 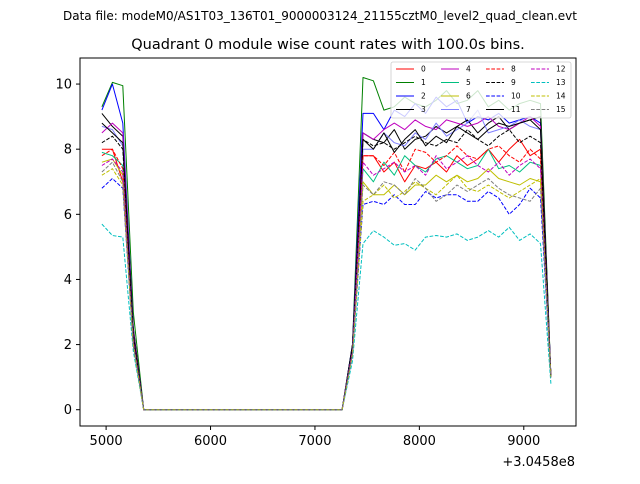 I want to click on legend-label-4: 4, so click(x=468, y=69).